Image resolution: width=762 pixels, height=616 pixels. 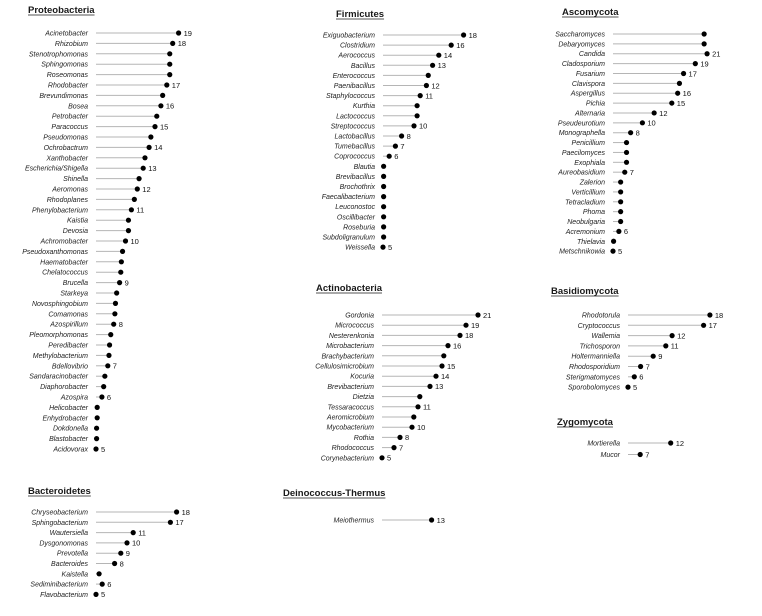 What do you see at coordinates (357, 46) in the screenshot?
I see `category-label-clostridium: Clostridium` at bounding box center [357, 46].